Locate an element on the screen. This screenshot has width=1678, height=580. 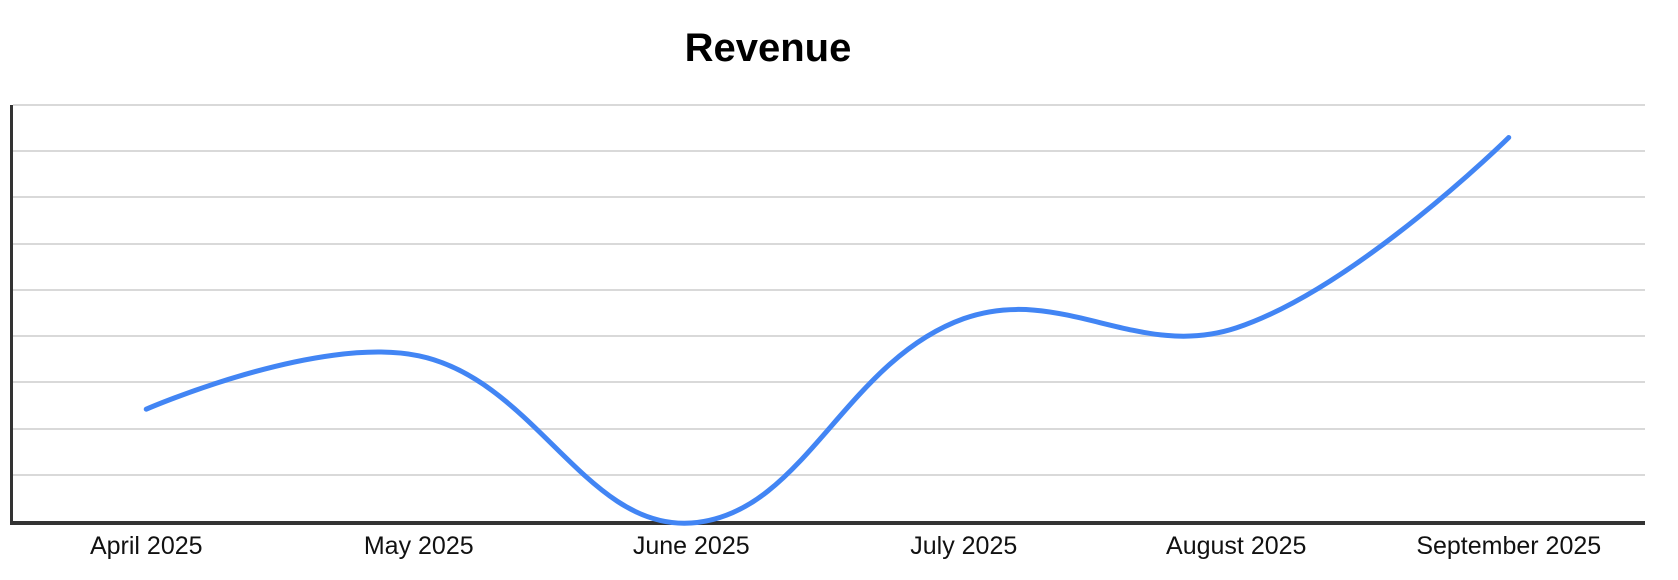
chart-title: Revenue is located at coordinates (768, 48).